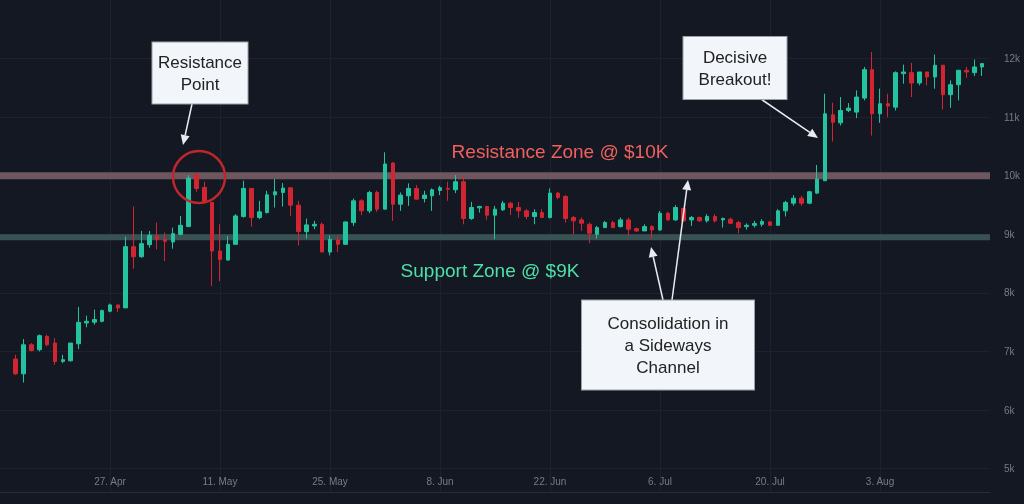  I want to click on y-tick-label: 9k, so click(1010, 234).